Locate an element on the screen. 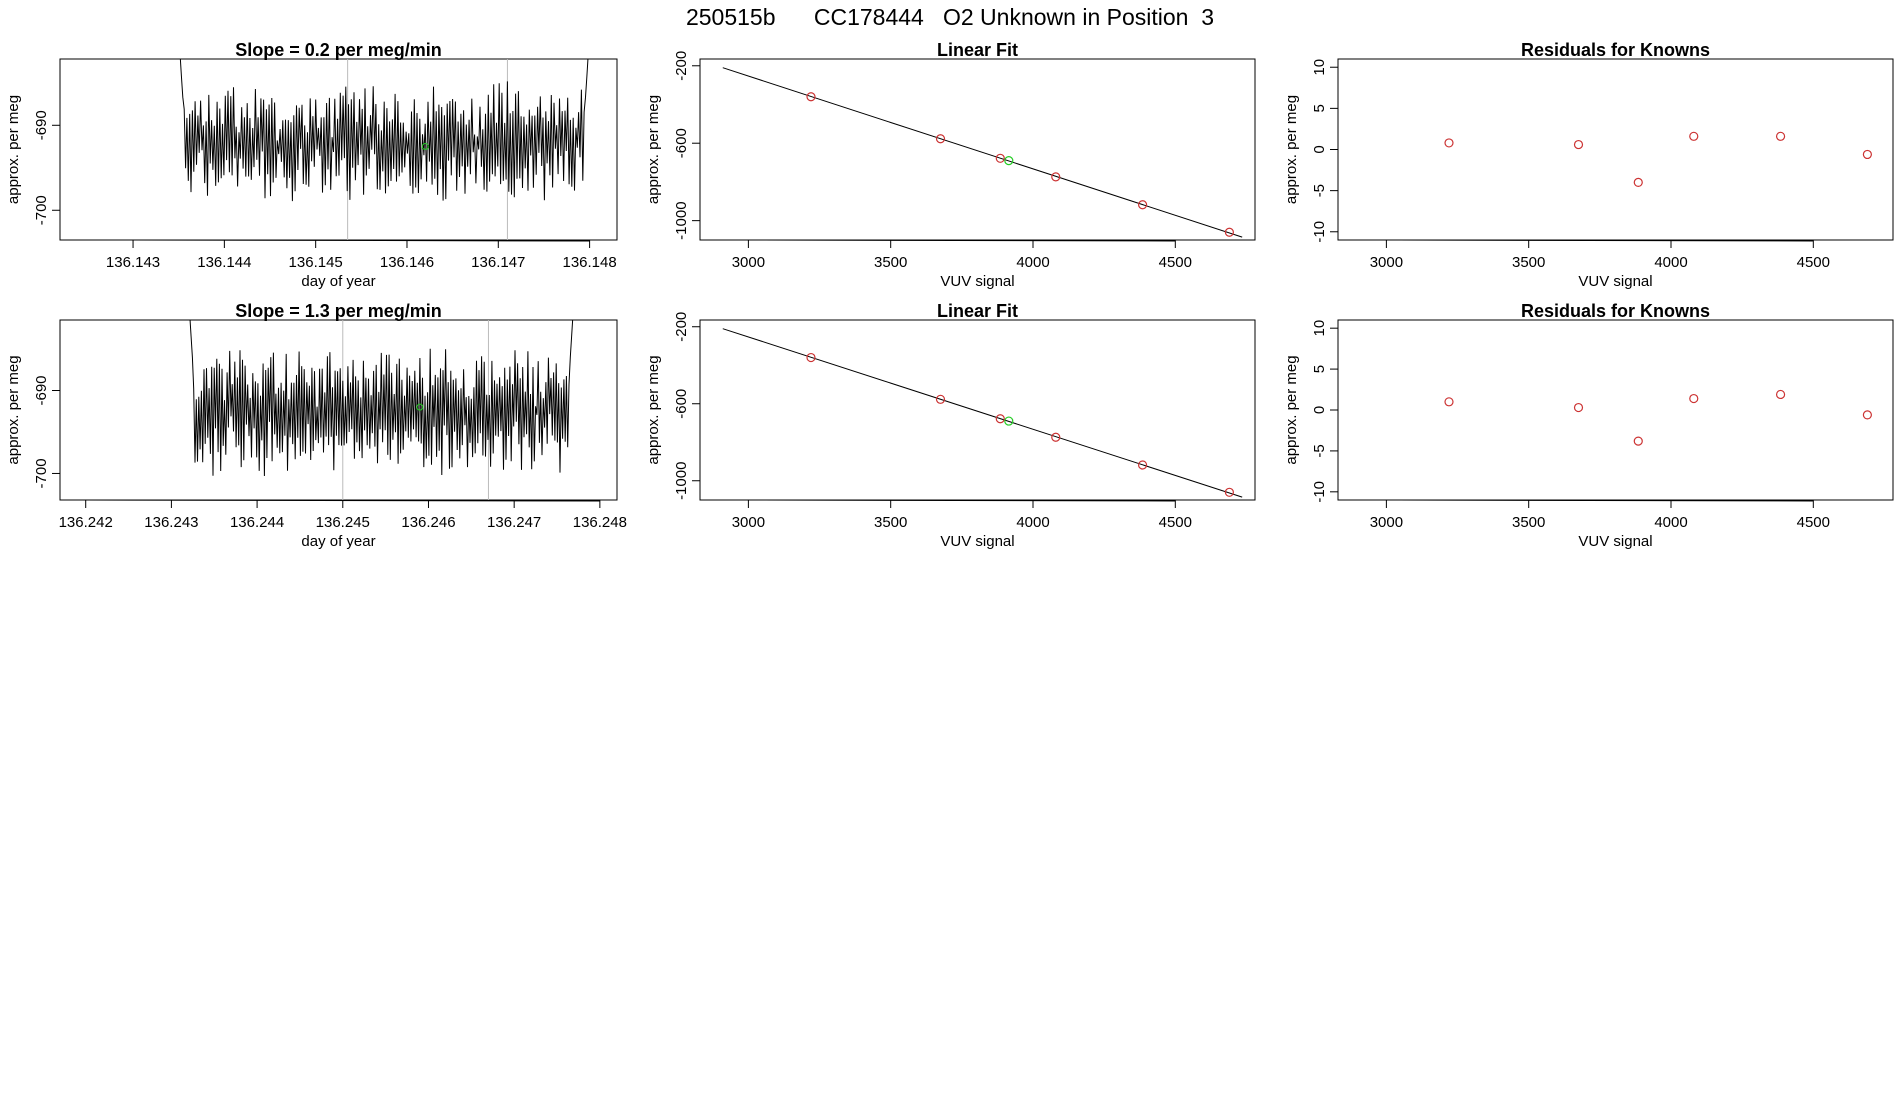  x-tick-label: 136.243 is located at coordinates (171, 522).